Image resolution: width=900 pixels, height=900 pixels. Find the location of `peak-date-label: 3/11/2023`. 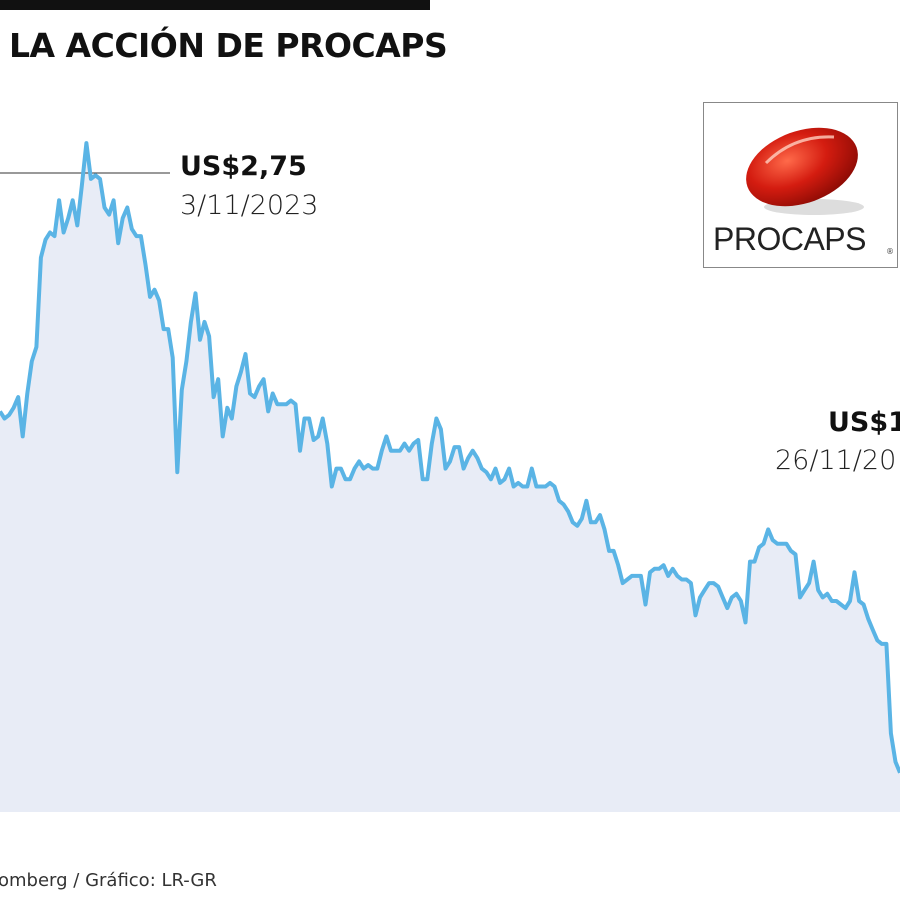

peak-date-label: 3/11/2023 is located at coordinates (249, 205).